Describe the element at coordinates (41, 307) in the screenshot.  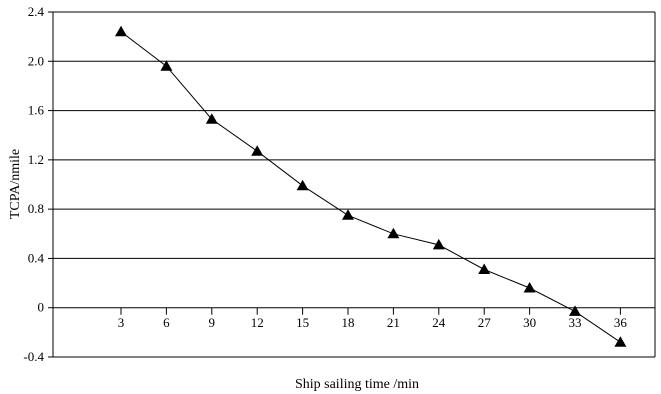
I see `y-tick-label: 0` at that location.